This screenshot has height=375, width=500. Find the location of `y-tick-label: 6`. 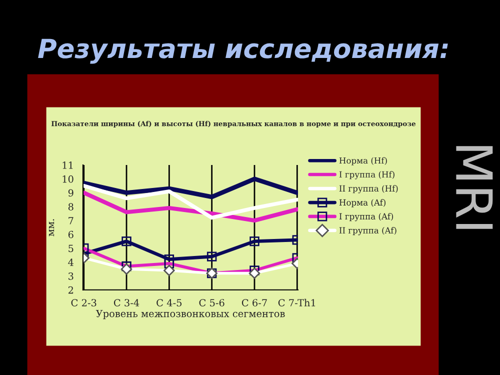

y-tick-label: 6 is located at coordinates (71, 234).